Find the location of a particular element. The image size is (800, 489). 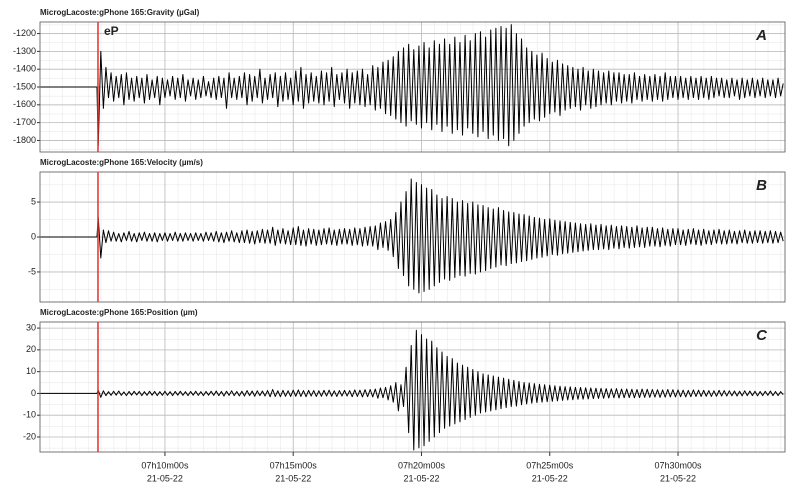

y-tick-label: -1800 is located at coordinates (24, 140).